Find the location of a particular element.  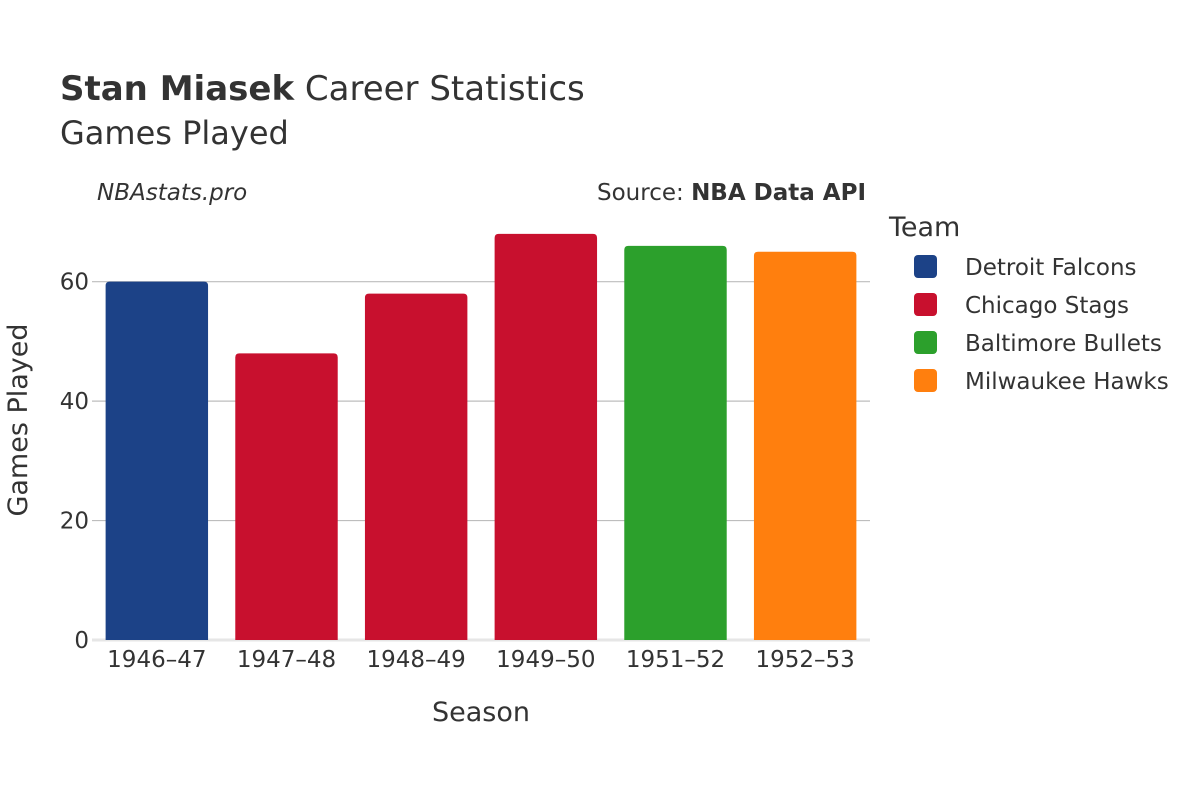

y-tick-label: 20 is located at coordinates (74, 522).